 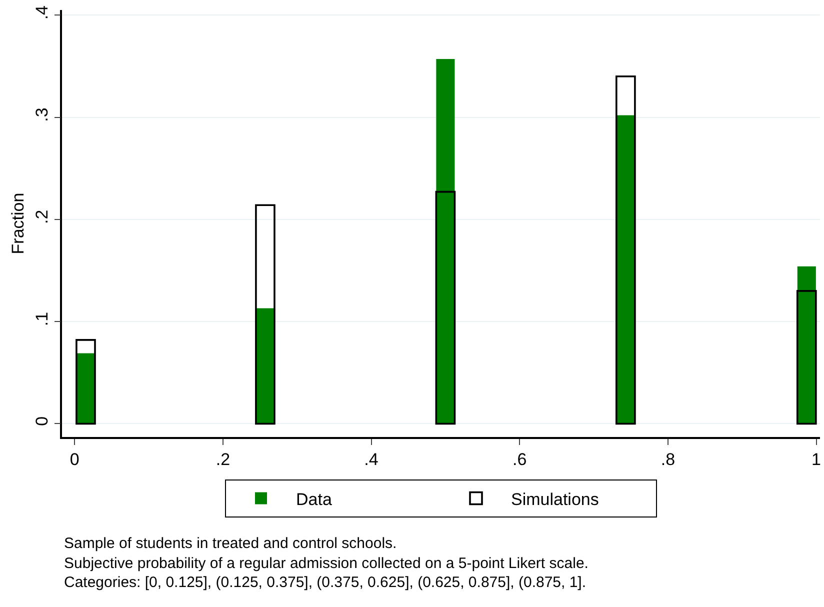 What do you see at coordinates (668, 460) in the screenshot?
I see `x-tick-label: .8` at bounding box center [668, 460].